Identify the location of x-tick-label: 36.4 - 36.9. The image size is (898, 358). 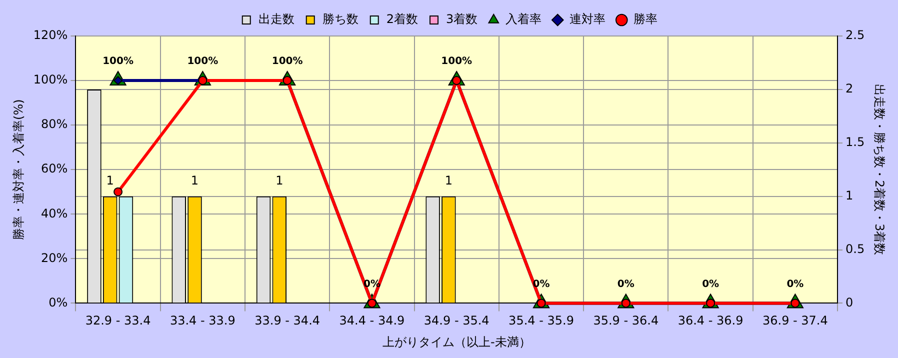
(711, 321).